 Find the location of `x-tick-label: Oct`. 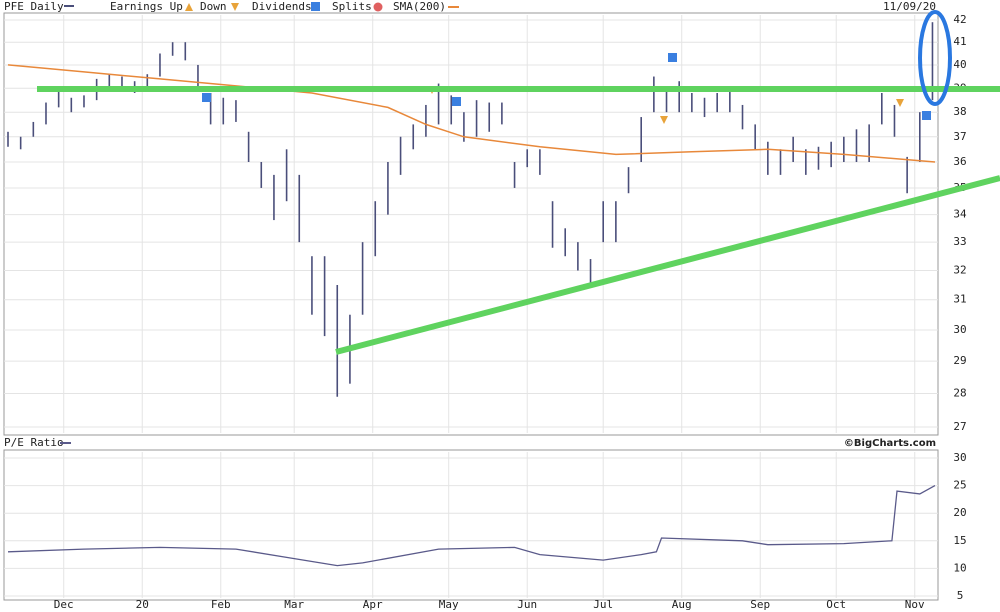

x-tick-label: Oct is located at coordinates (836, 604).